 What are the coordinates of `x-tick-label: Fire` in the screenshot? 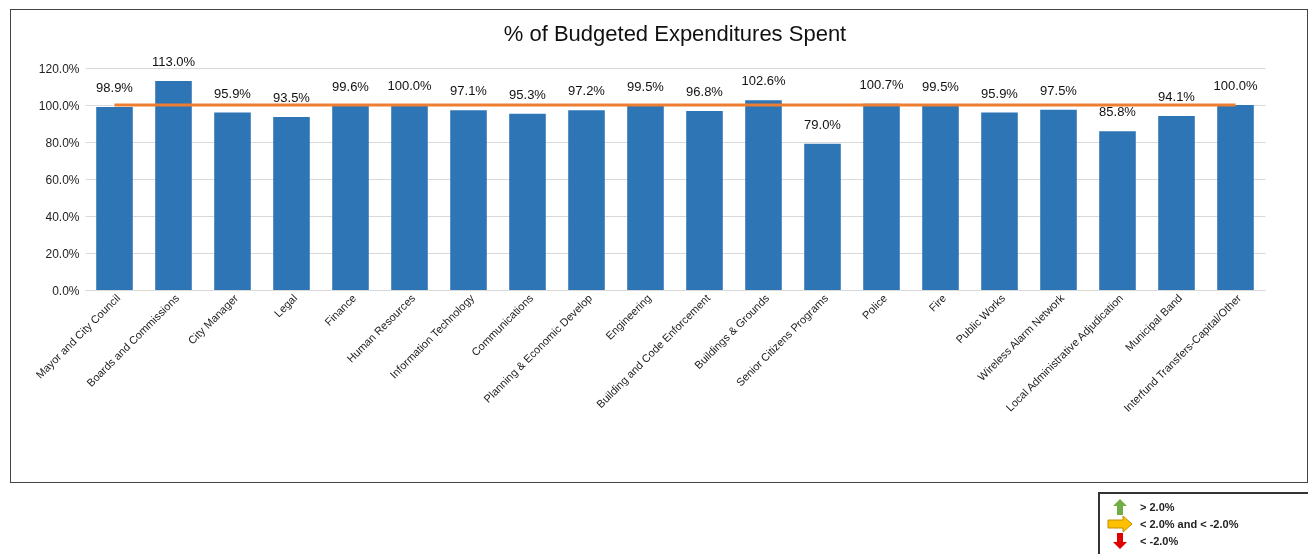 It's located at (937, 302).